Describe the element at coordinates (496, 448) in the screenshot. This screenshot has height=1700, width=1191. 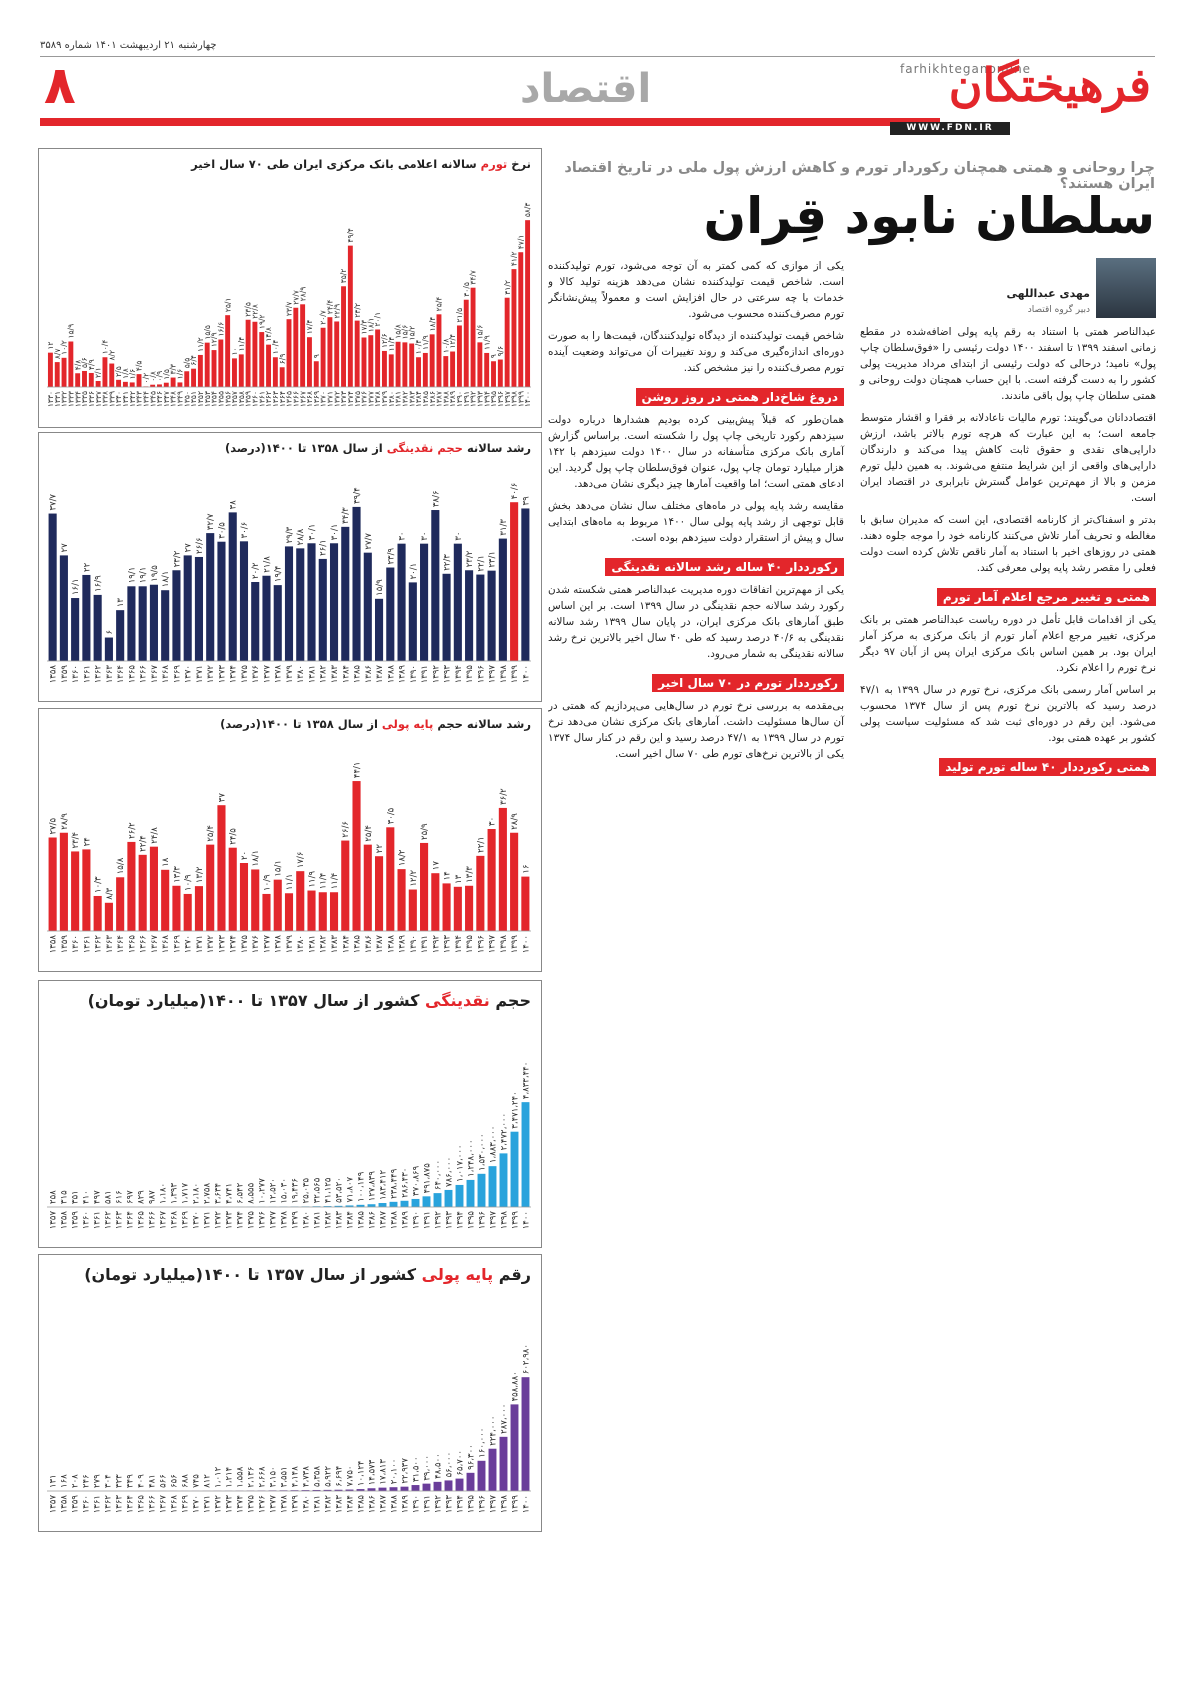
I see `chart-title-part: رشد سالانه` at that location.